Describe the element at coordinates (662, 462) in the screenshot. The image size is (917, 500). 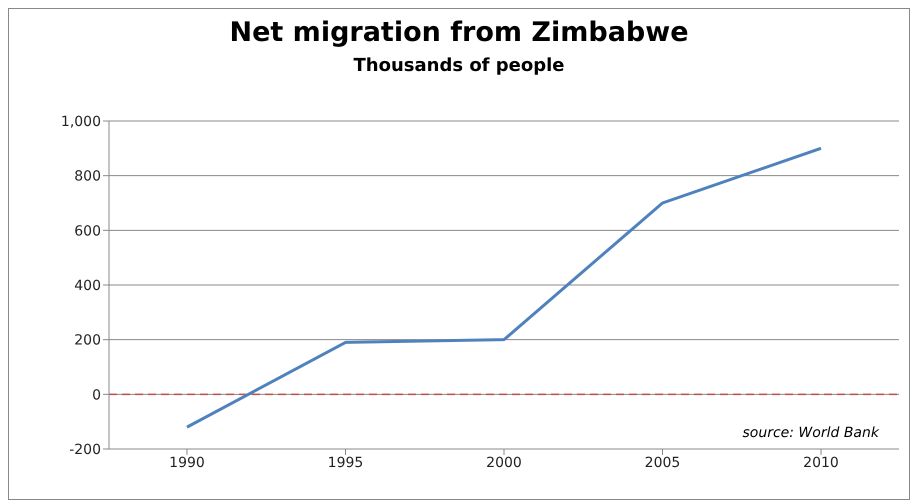
I see `x-tick-label: 2005` at that location.